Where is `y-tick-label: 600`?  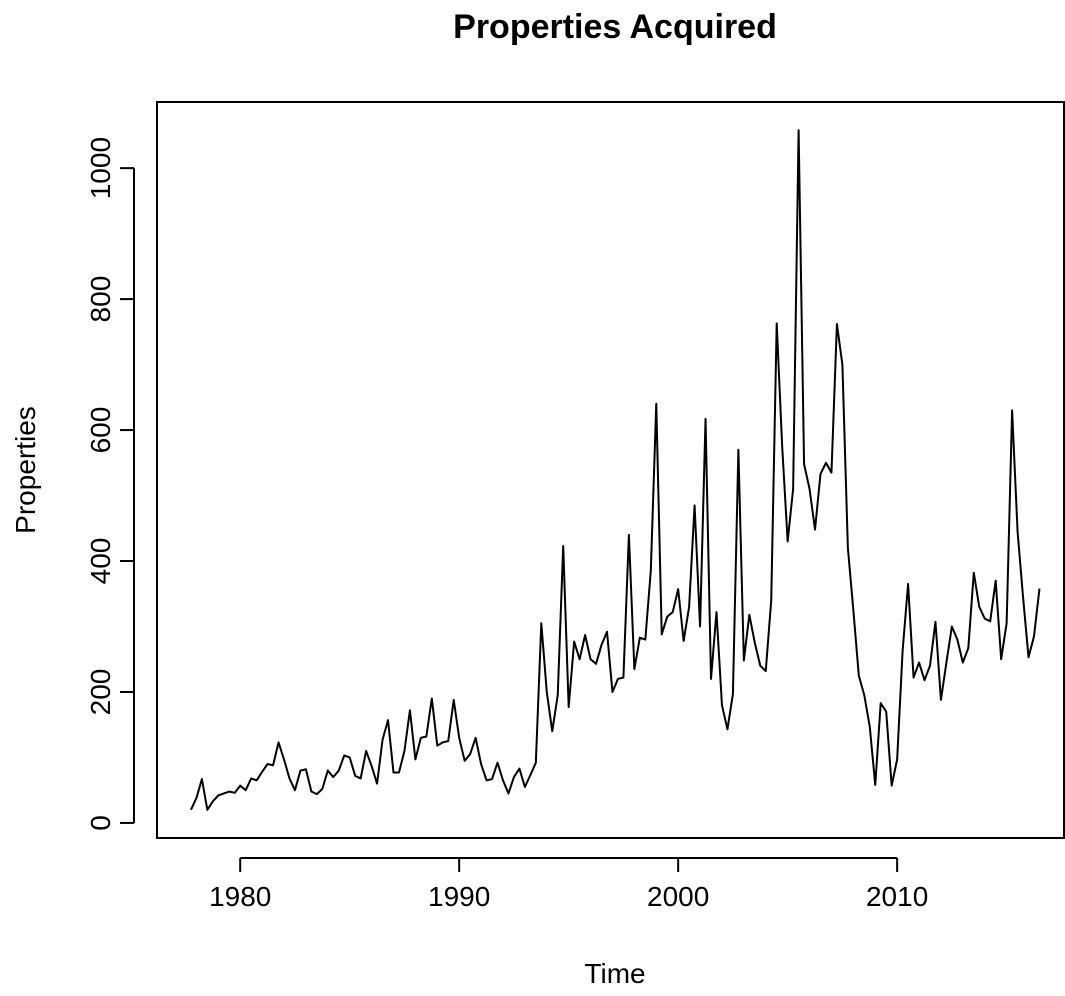 y-tick-label: 600 is located at coordinates (100, 430).